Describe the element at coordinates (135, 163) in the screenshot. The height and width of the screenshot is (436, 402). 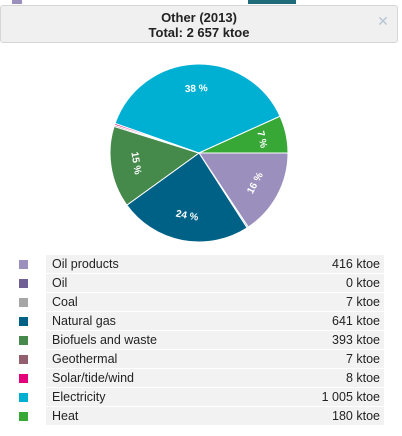
I see `slice-label: 15 %` at that location.